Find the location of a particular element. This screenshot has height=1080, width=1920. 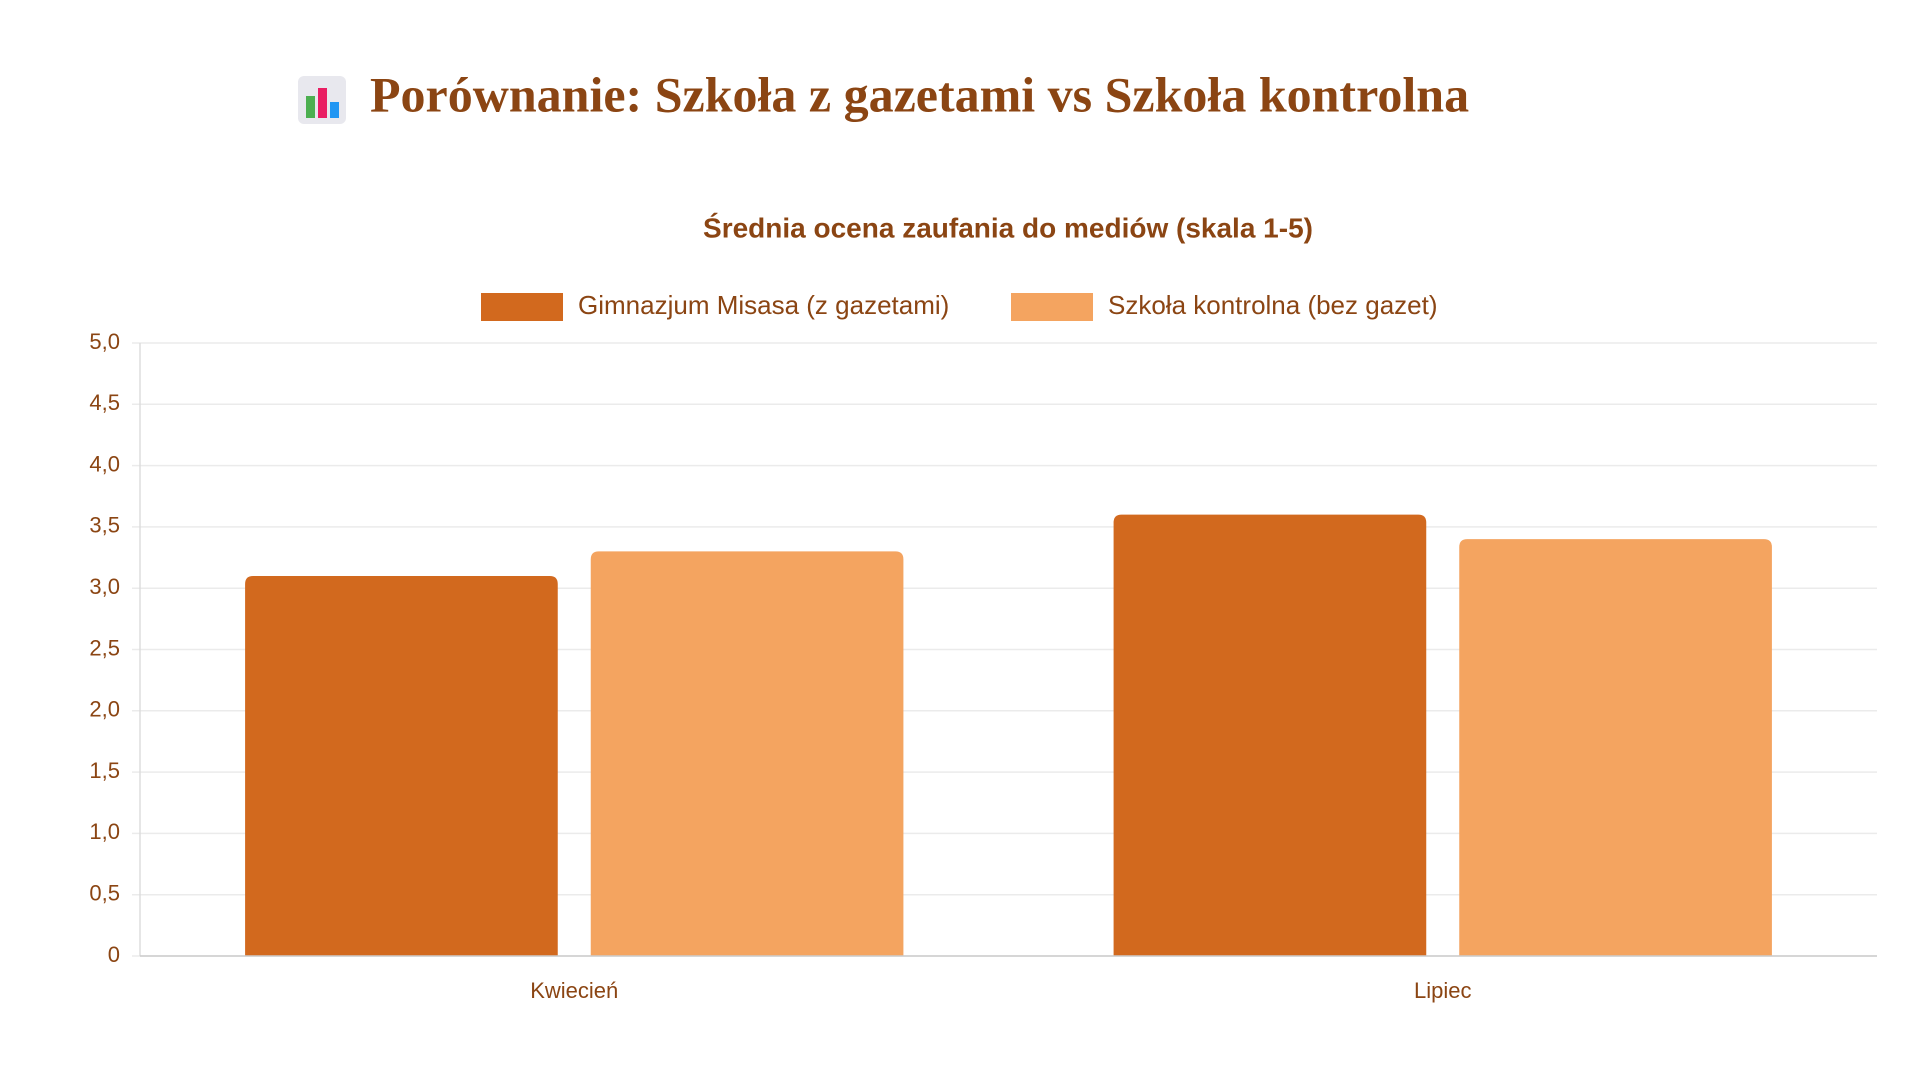

legend-label: Gimnazjum Misasa (z gazetami) is located at coordinates (763, 305).